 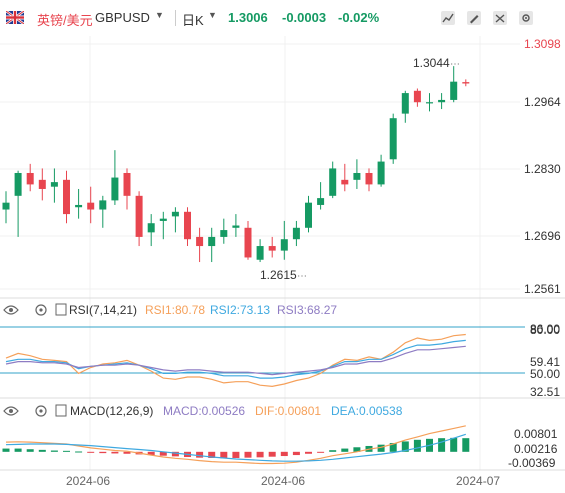 I want to click on dif-line, so click(x=235, y=445).